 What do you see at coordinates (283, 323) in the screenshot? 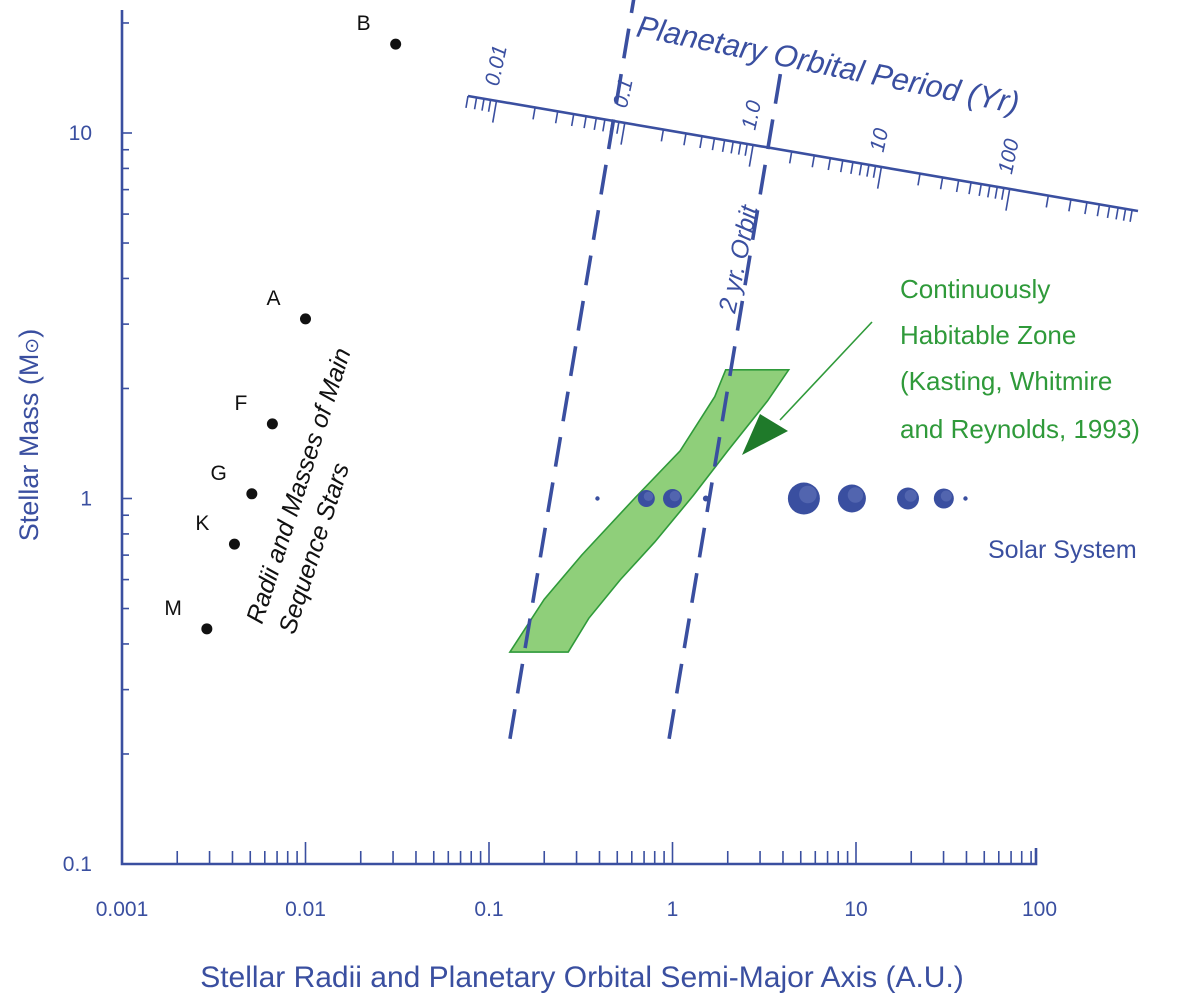
I see `main-sequence-stars: B A F G K M` at bounding box center [283, 323].